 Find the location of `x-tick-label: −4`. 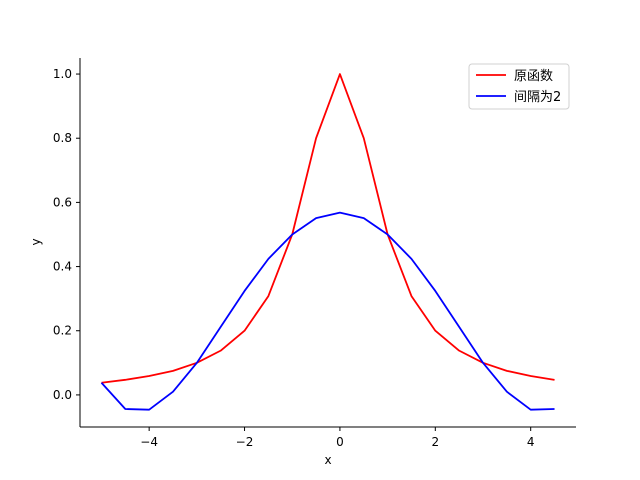

x-tick-label: −4 is located at coordinates (149, 442).